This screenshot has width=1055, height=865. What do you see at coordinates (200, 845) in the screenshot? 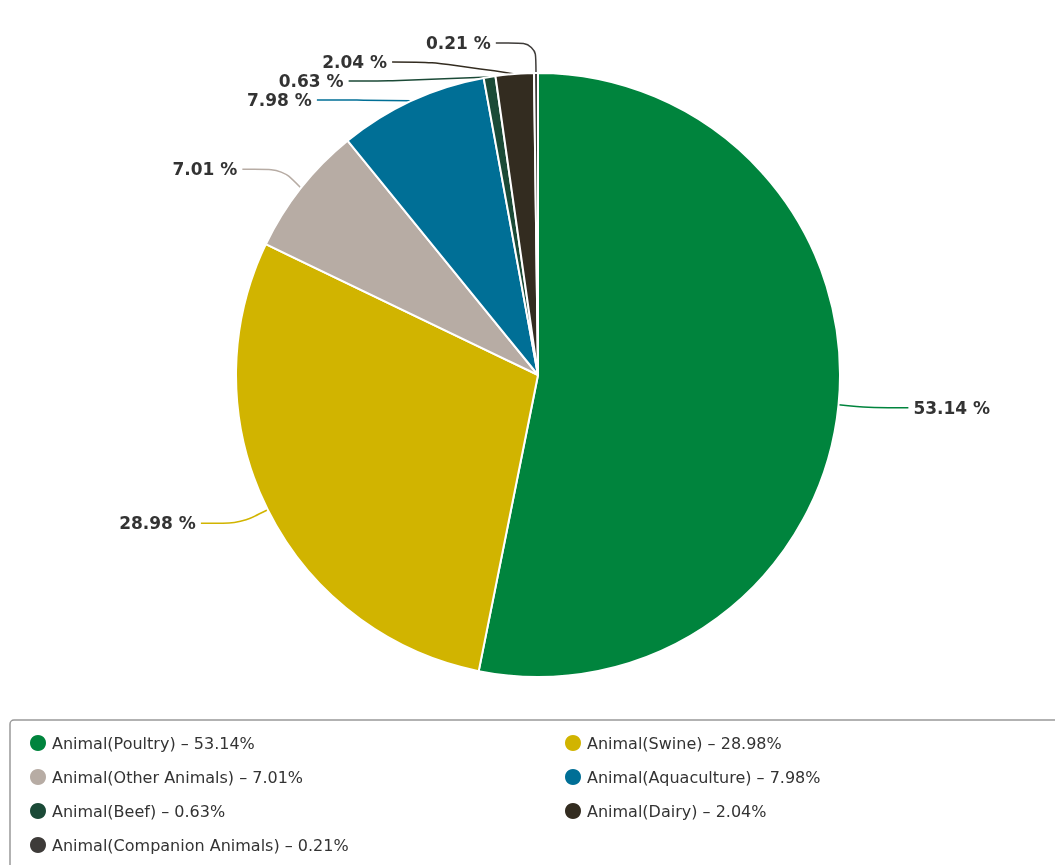
I see `legend-label: Animal(Companion Animals) – 0.21%` at bounding box center [200, 845].